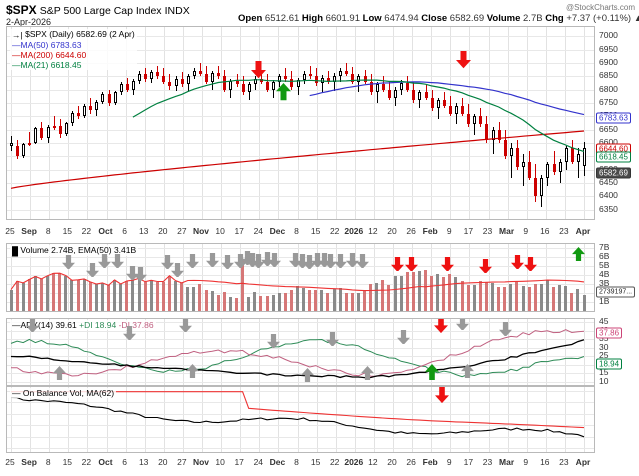 The image size is (639, 476). I want to click on x-axis-top-tick: 17, so click(239, 231).